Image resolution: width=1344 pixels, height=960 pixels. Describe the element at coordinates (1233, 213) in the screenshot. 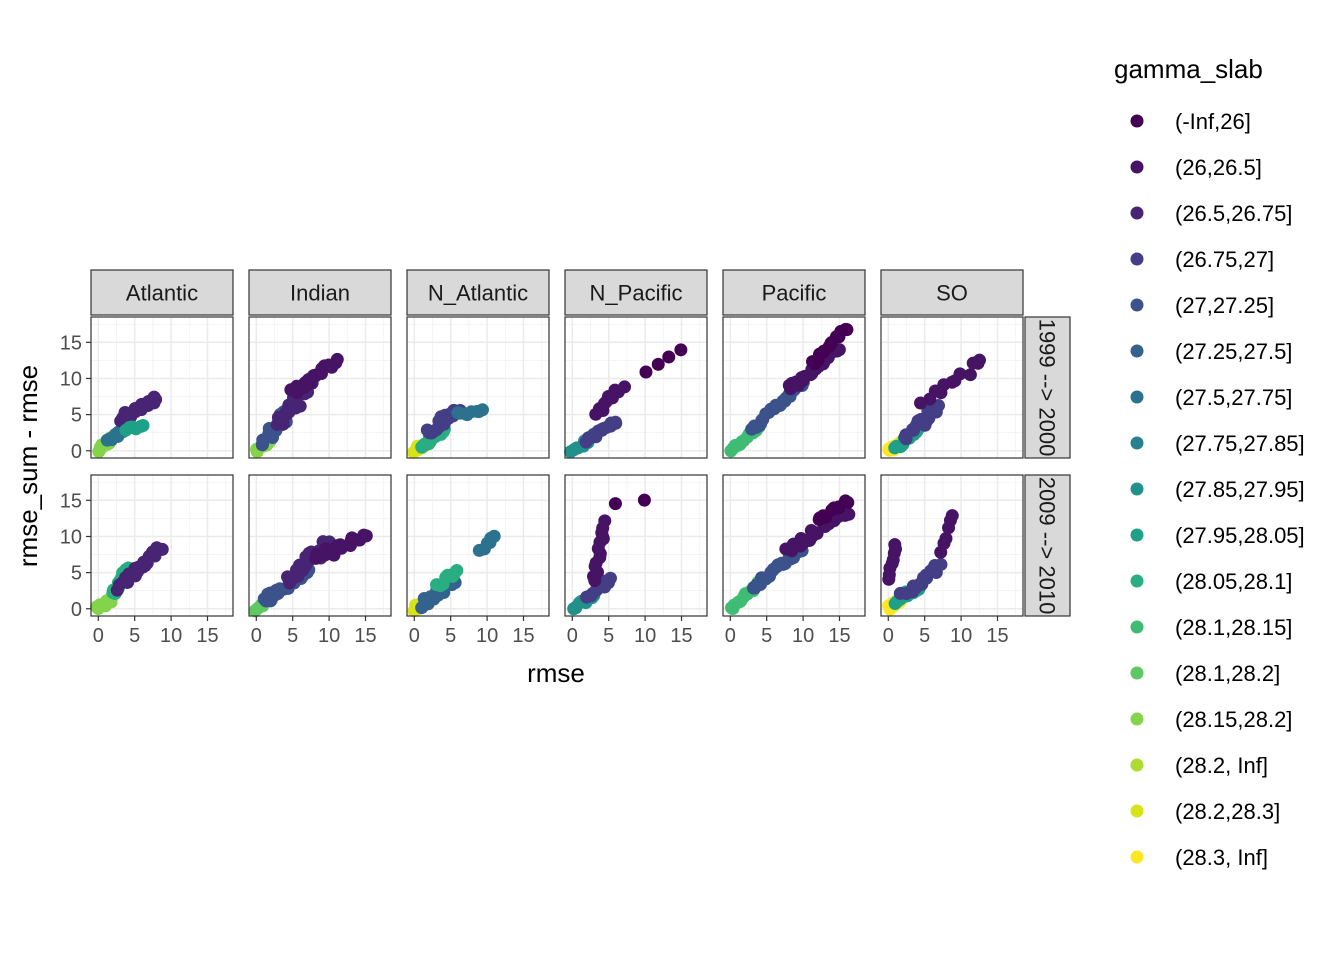

I see `legend-label: (26.5,26.75]` at that location.